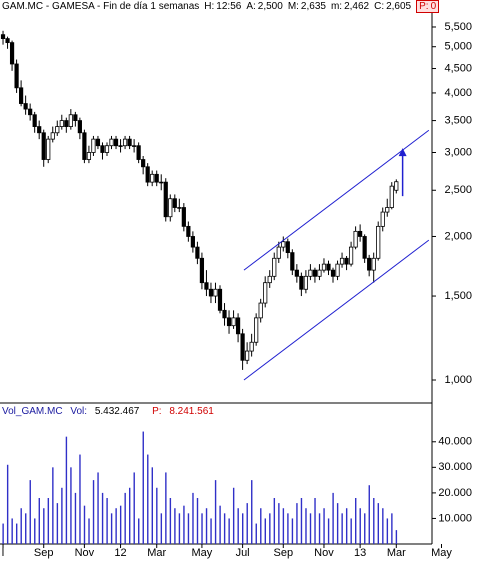 This screenshot has height=561, width=479. Describe the element at coordinates (458, 236) in the screenshot. I see `y-tick-label: 2,000` at that location.